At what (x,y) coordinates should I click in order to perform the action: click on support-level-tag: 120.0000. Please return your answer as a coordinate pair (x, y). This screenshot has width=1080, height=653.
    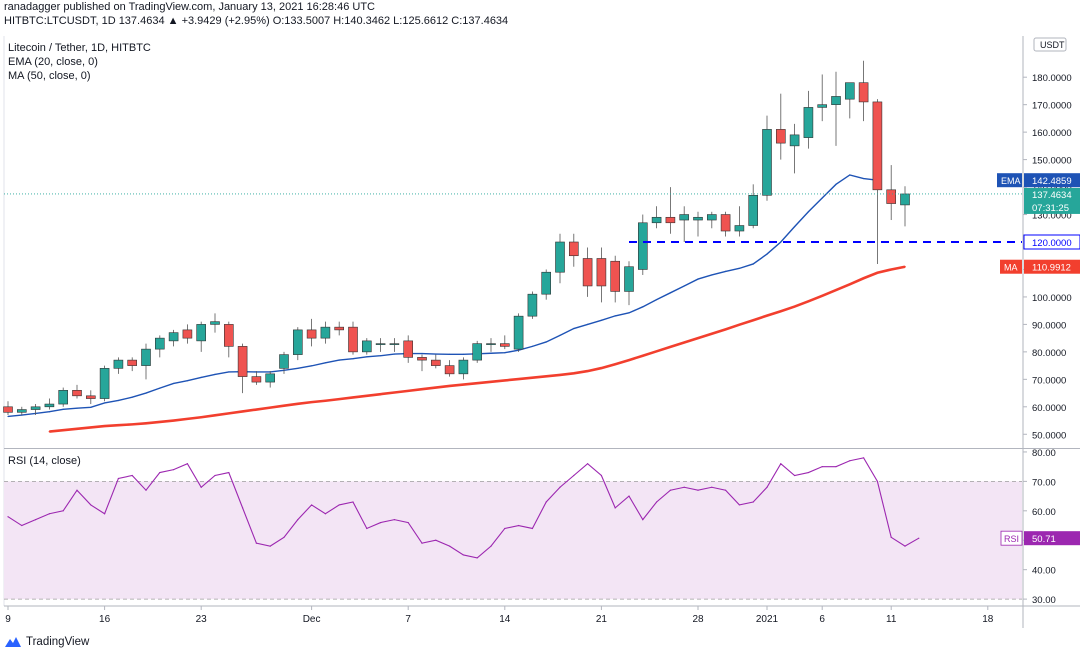
    Looking at the image, I should click on (1051, 242).